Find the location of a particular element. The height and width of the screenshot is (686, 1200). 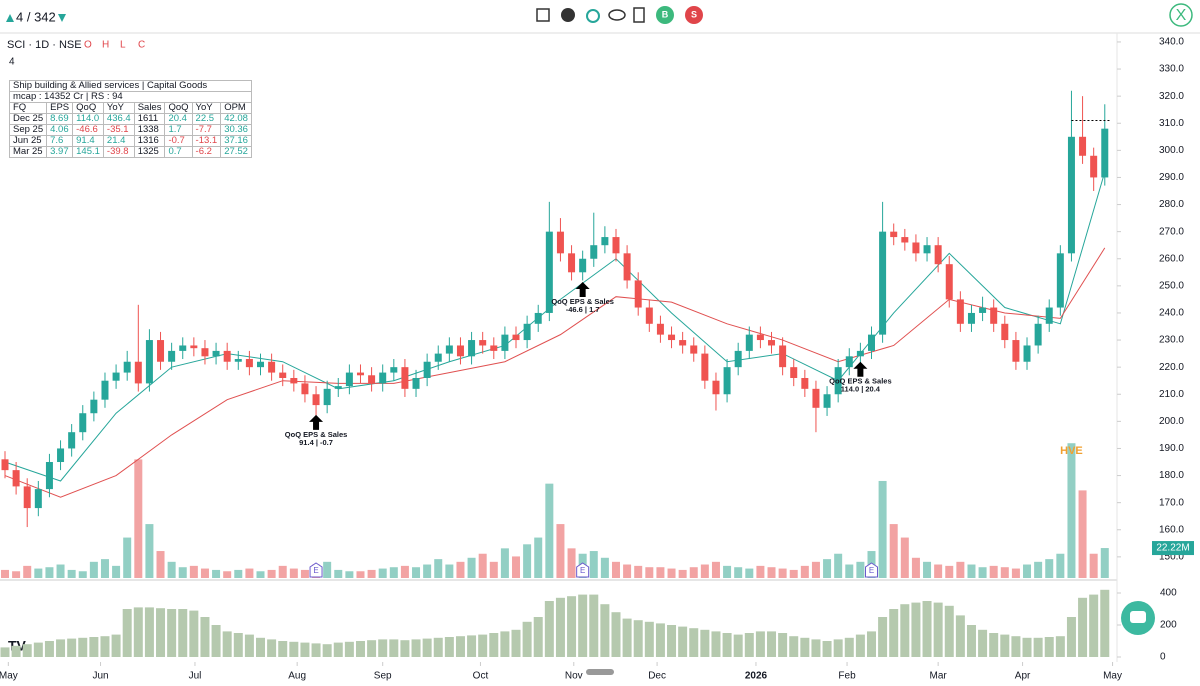

table-cell: Sep 25 is located at coordinates (28, 130).